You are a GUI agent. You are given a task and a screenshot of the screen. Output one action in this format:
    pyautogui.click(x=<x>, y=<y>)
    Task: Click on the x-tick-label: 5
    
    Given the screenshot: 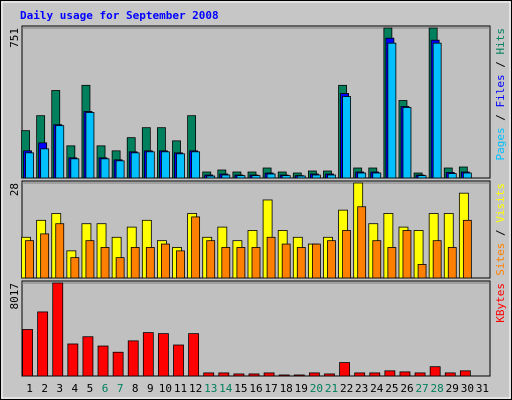 What is the action you would take?
    pyautogui.click(x=90, y=388)
    